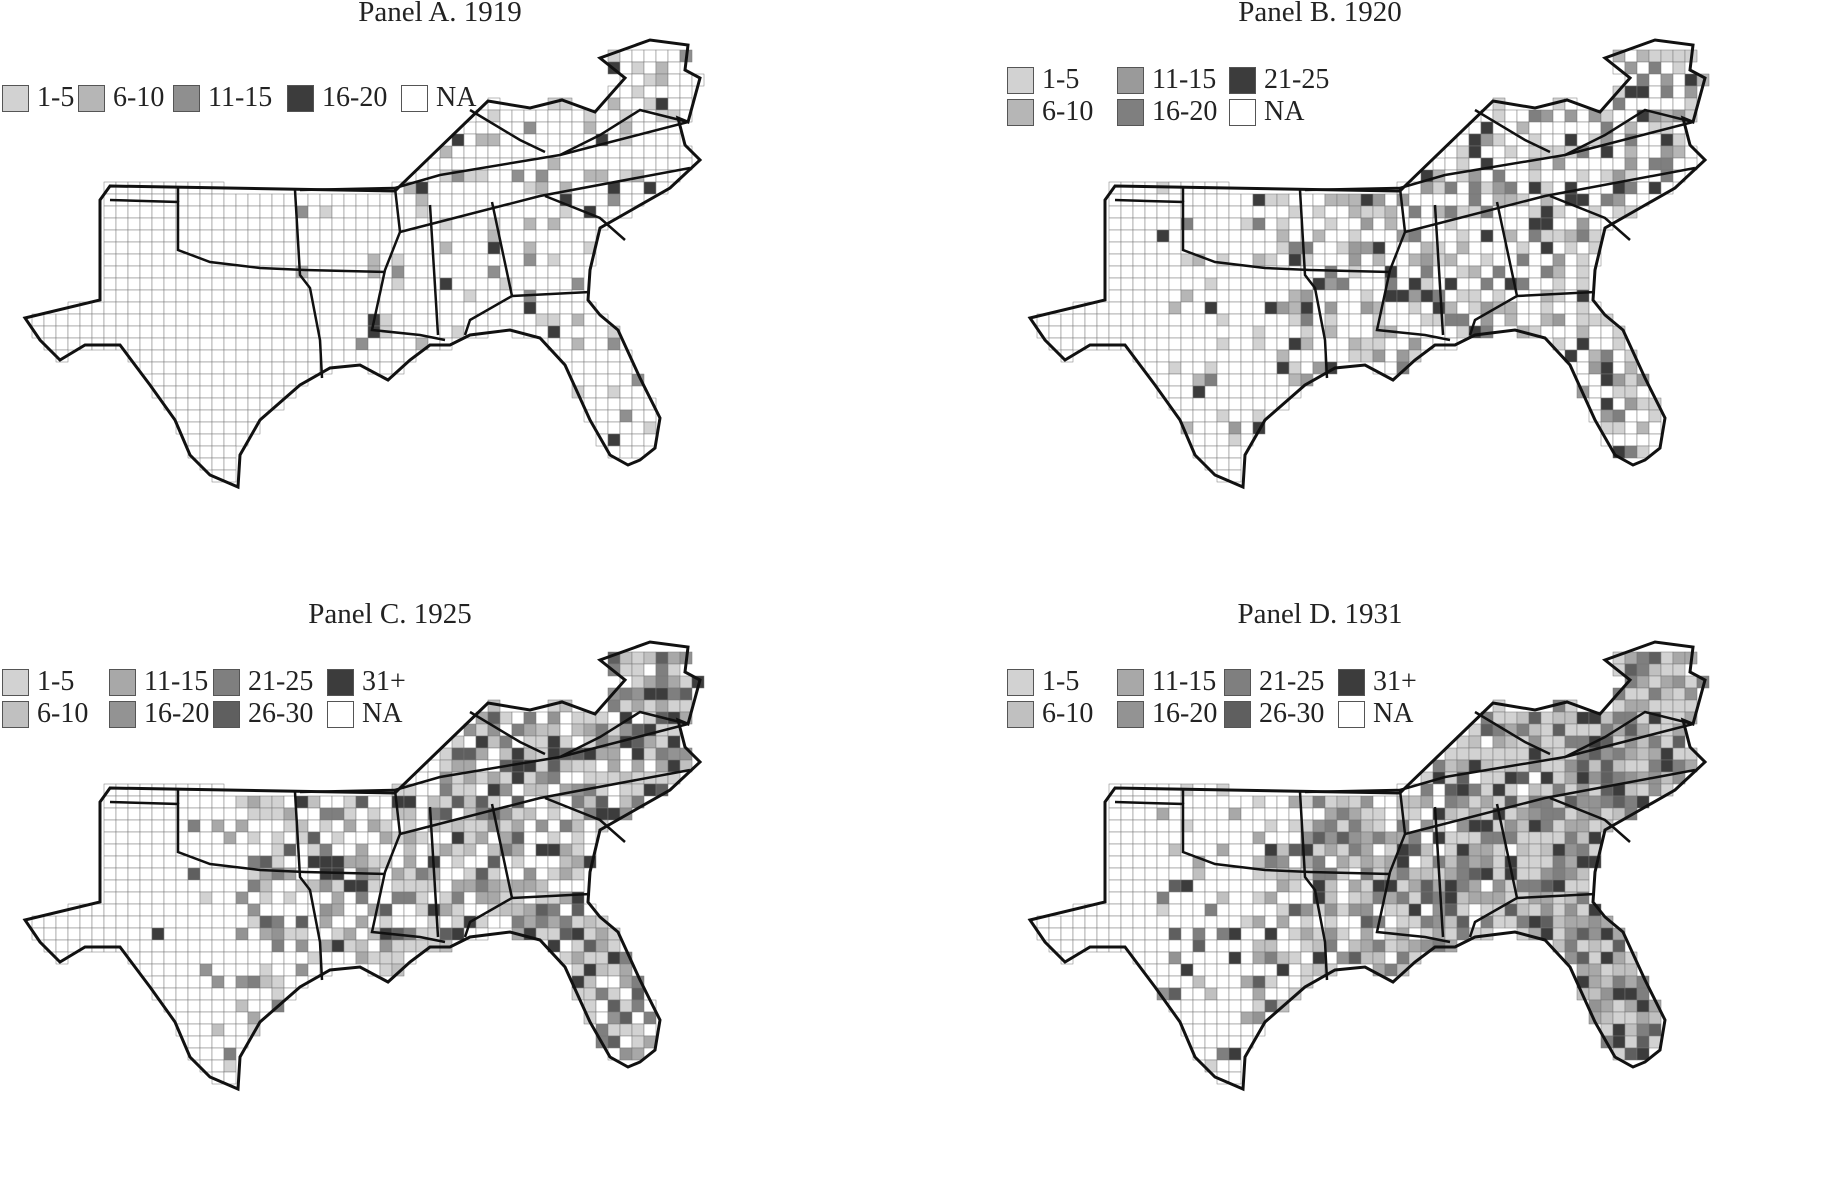  What do you see at coordinates (1393, 713) in the screenshot?
I see `legend-label: NA` at bounding box center [1393, 713].